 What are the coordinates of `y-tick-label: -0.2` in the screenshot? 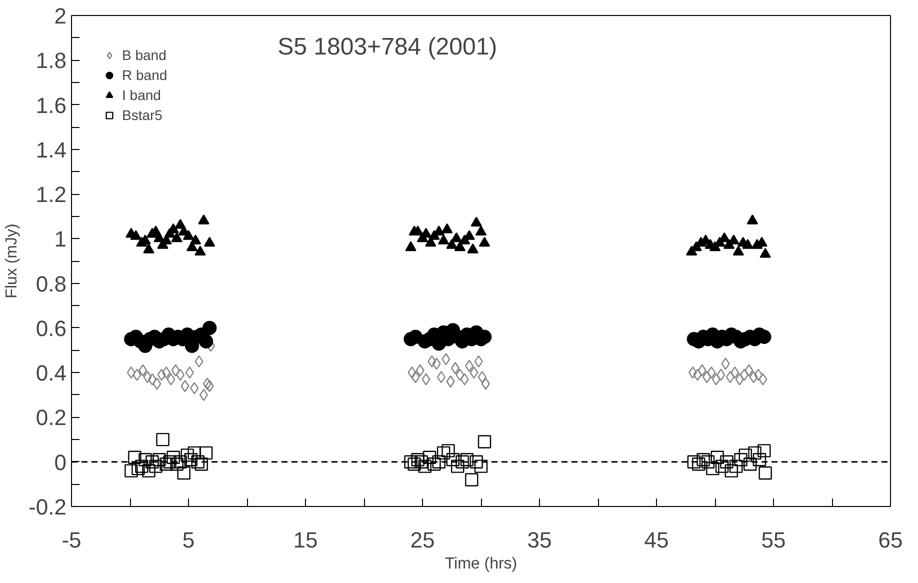 It's located at (47, 507).